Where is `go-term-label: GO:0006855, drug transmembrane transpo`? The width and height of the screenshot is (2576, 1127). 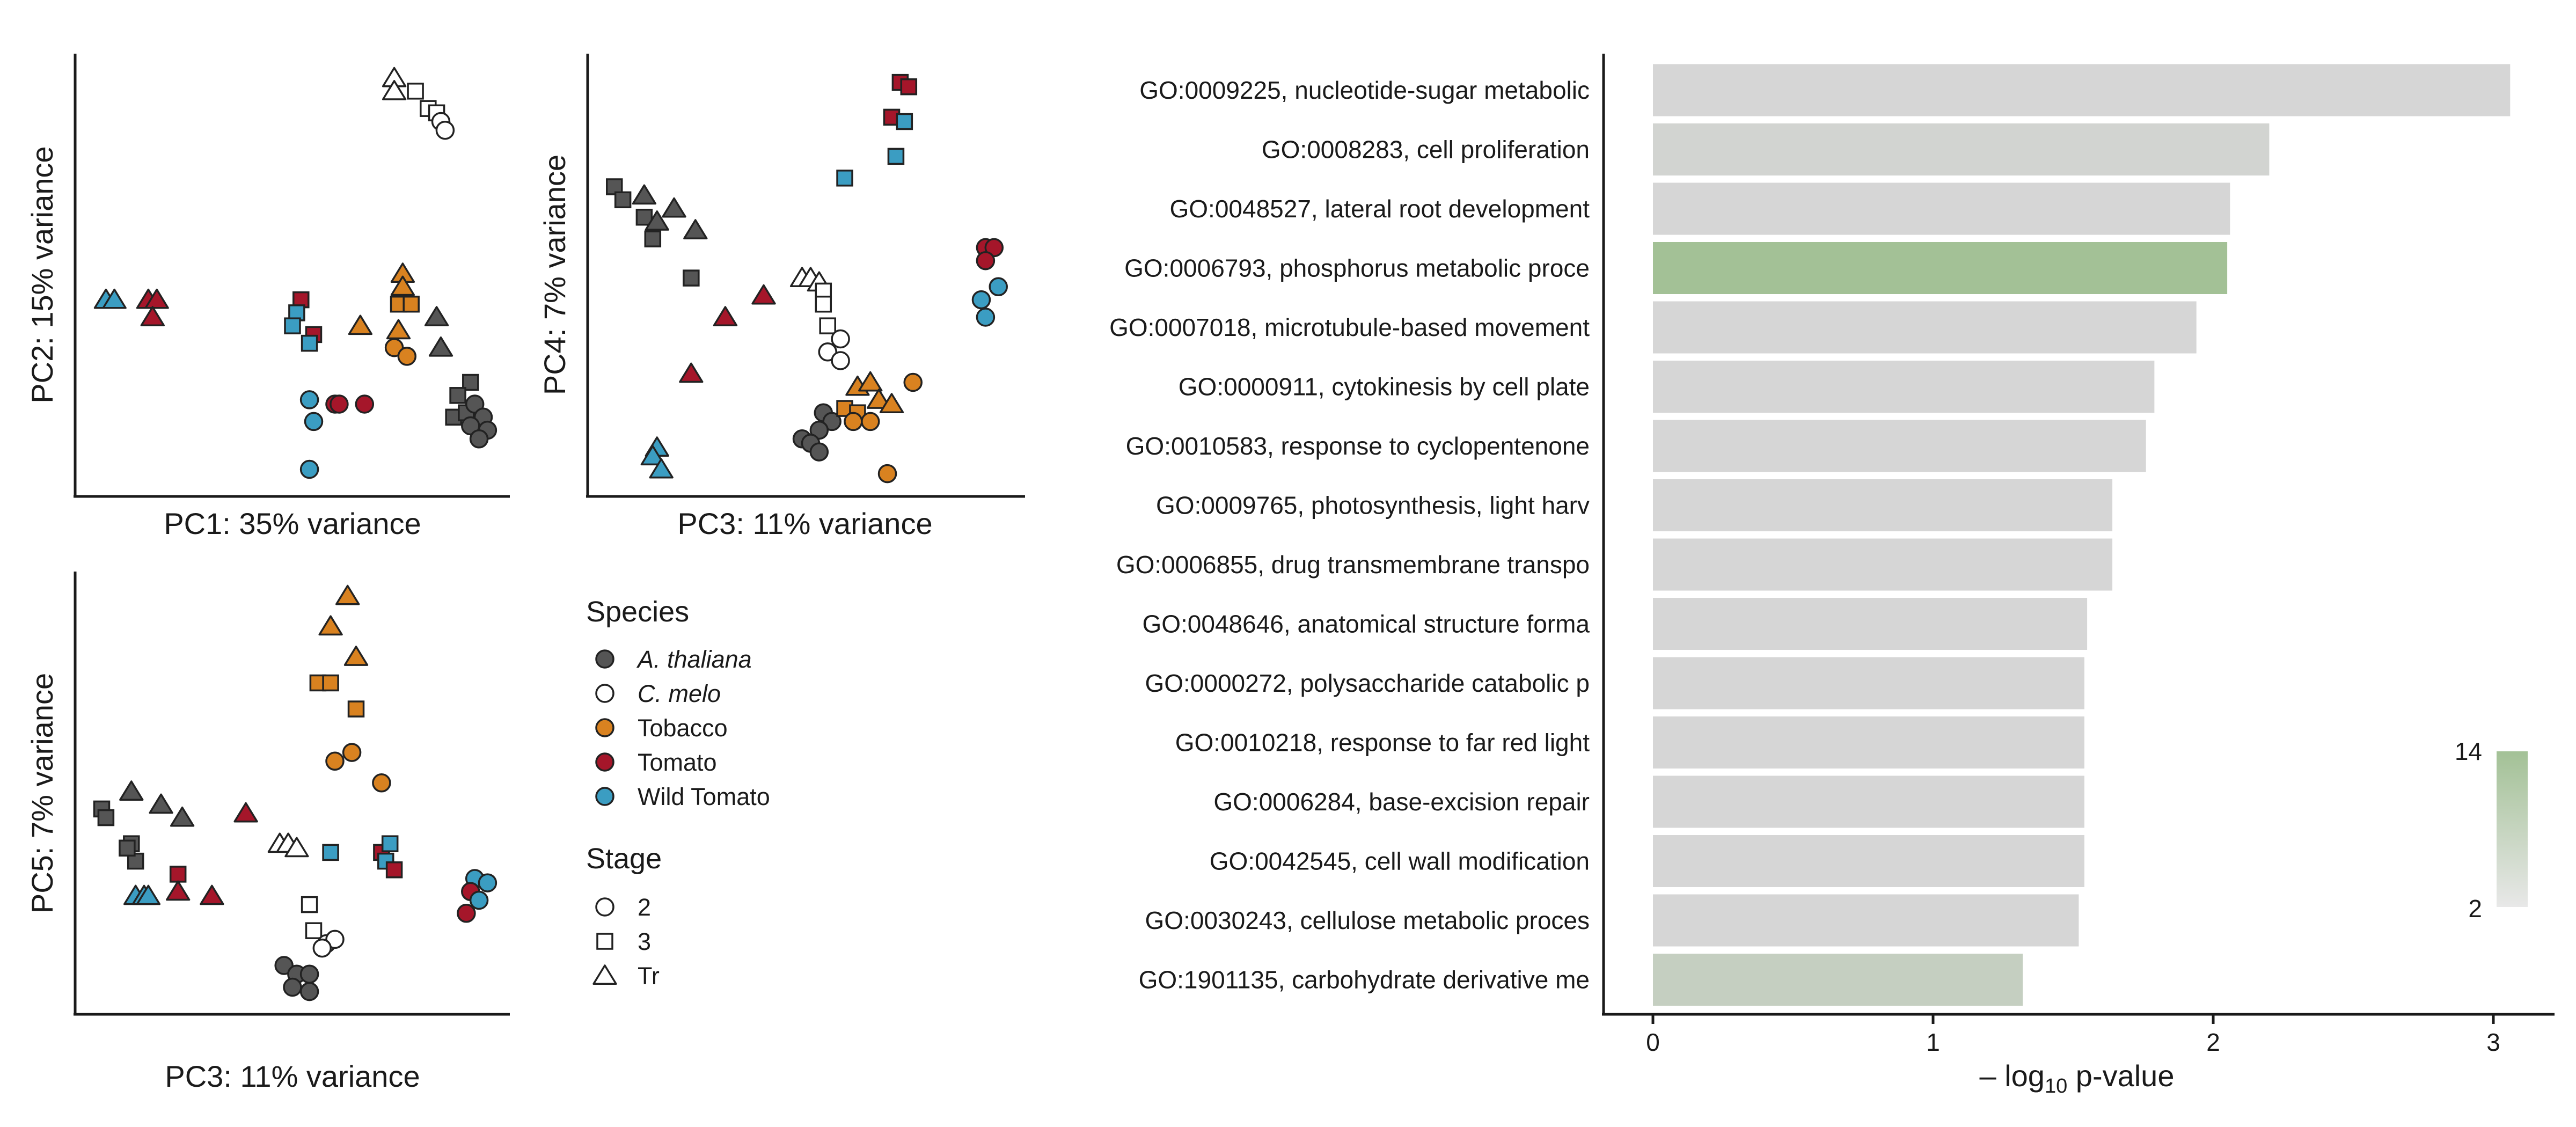 go-term-label: GO:0006855, drug transmembrane transpo is located at coordinates (1353, 565).